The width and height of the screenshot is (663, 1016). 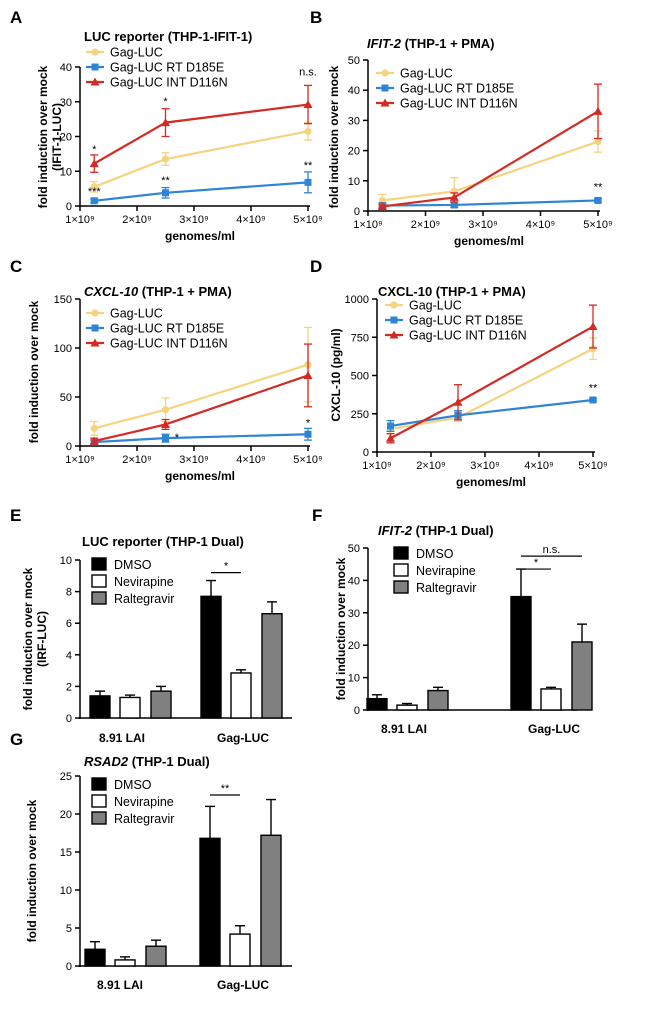 I want to click on y-axis-label: fold induction over mock(IRF-LUC), so click(x=35, y=638).